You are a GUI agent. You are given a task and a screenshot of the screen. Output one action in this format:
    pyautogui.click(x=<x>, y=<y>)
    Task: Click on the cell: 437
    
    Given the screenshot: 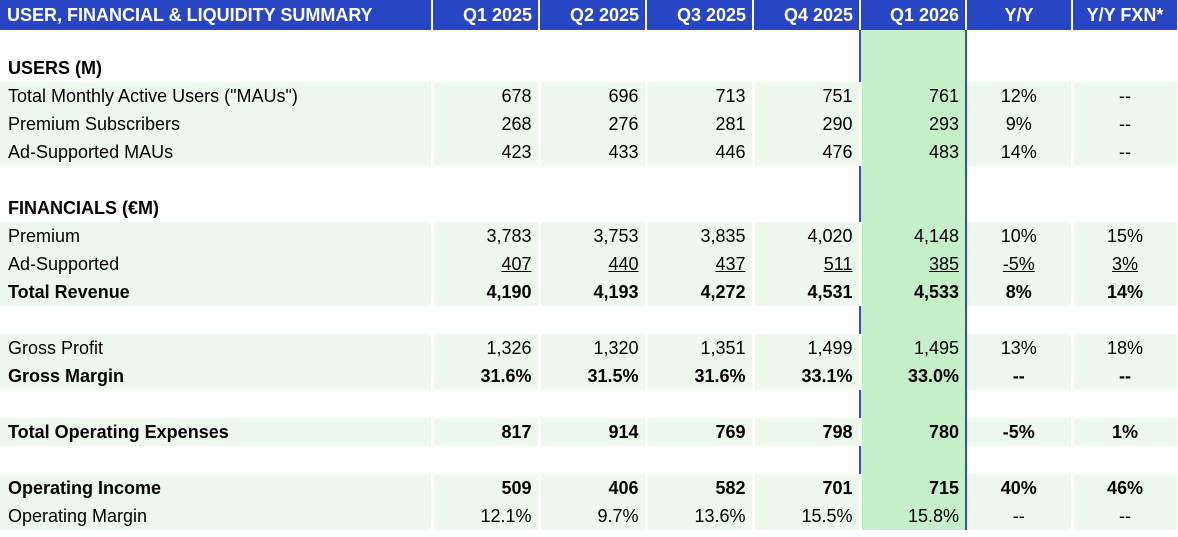 What is the action you would take?
    pyautogui.click(x=730, y=263)
    